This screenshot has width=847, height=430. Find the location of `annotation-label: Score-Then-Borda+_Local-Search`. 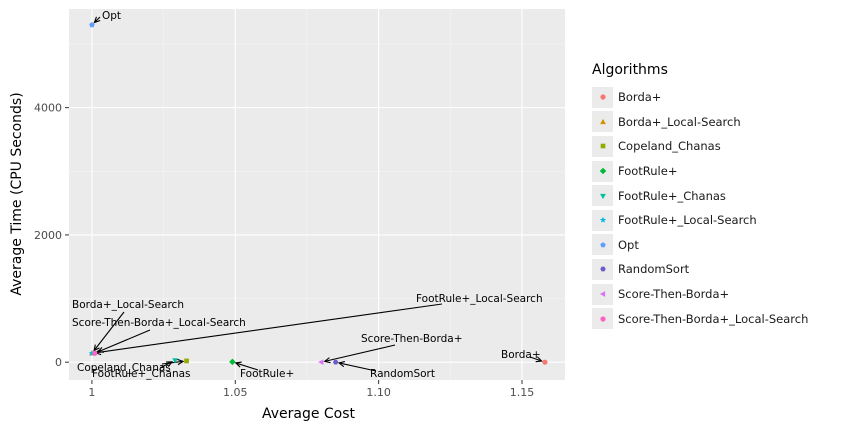

annotation-label: Score-Then-Borda+_Local-Search is located at coordinates (159, 323).